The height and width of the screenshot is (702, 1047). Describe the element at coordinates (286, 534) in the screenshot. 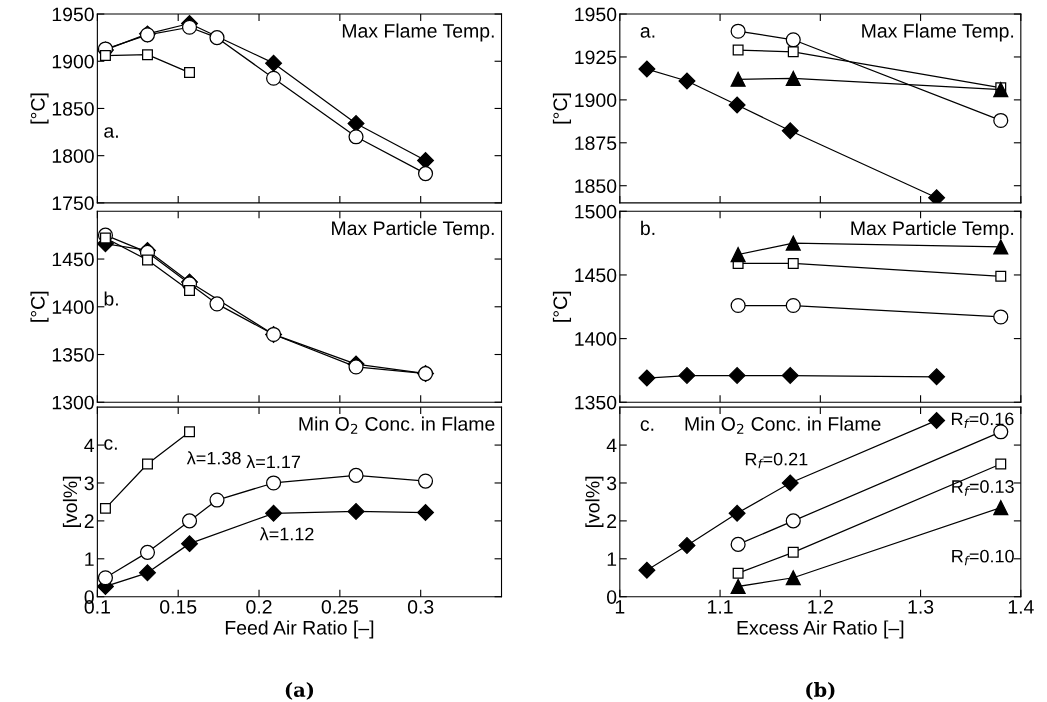

I see `annotation: λ=1.12` at that location.